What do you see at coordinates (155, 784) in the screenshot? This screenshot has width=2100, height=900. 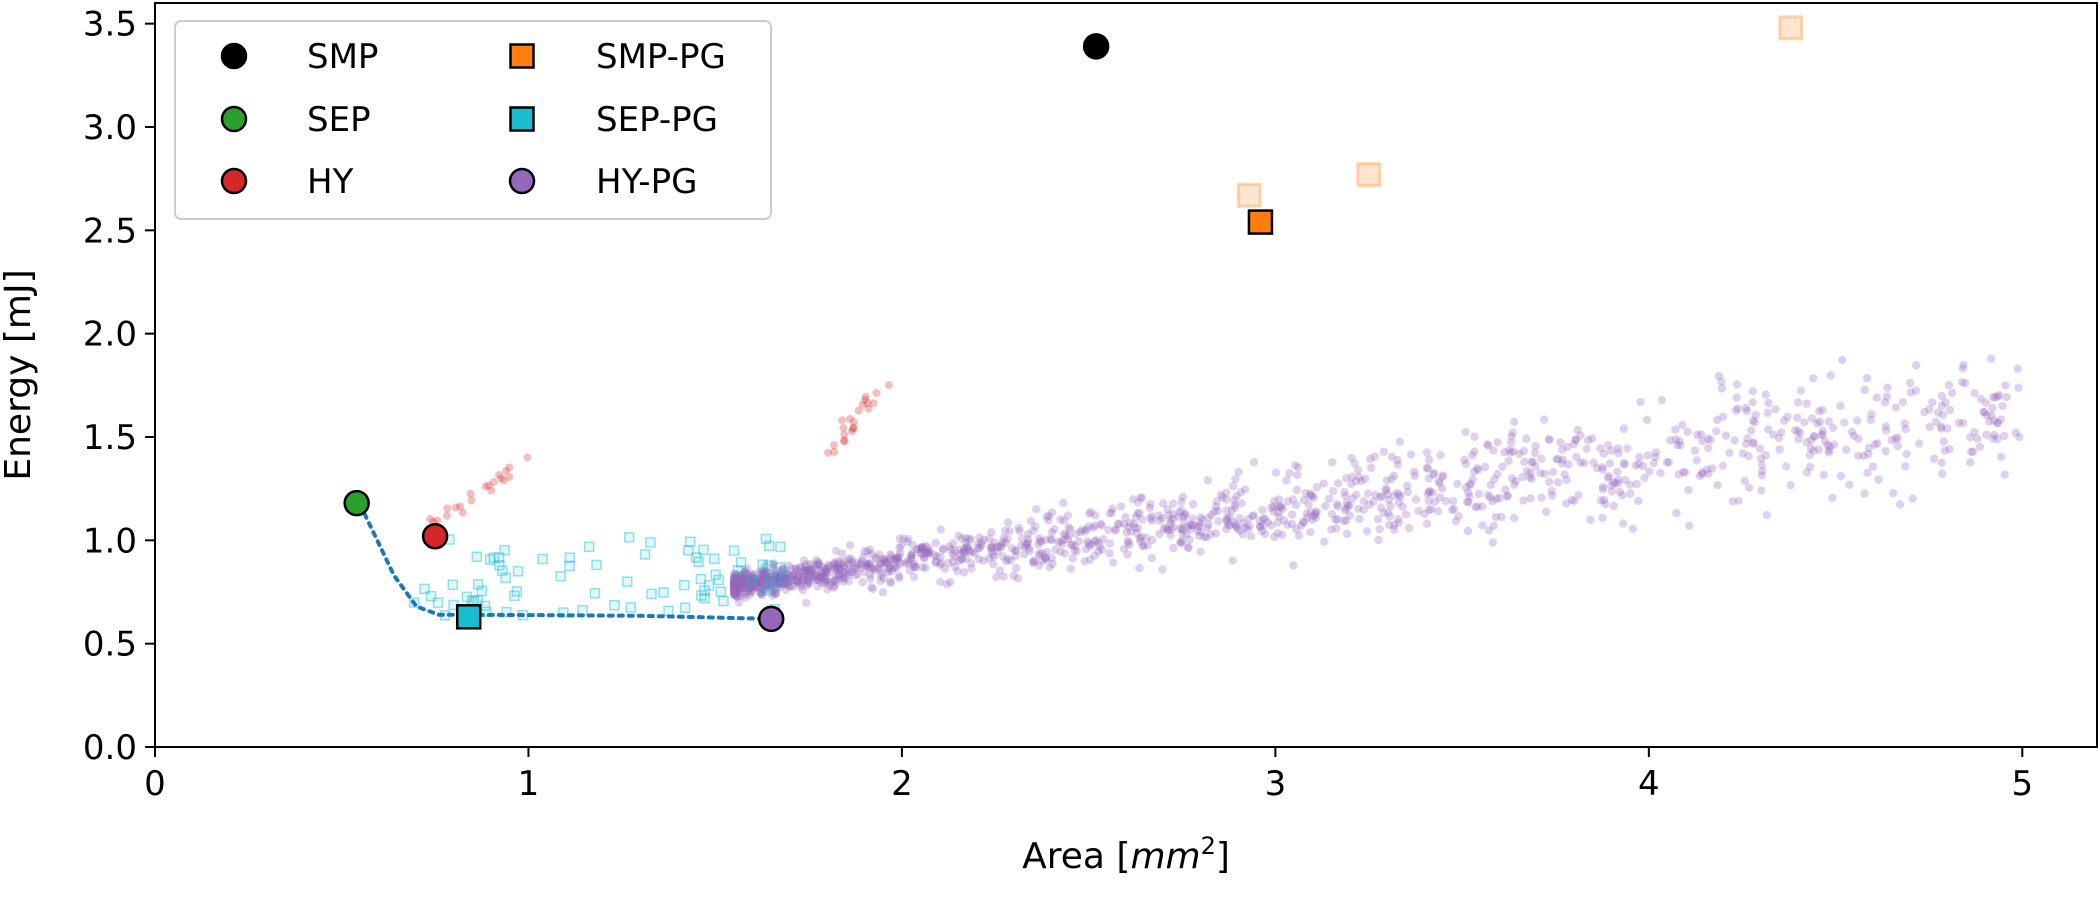 I see `x-tick-label: 0` at bounding box center [155, 784].